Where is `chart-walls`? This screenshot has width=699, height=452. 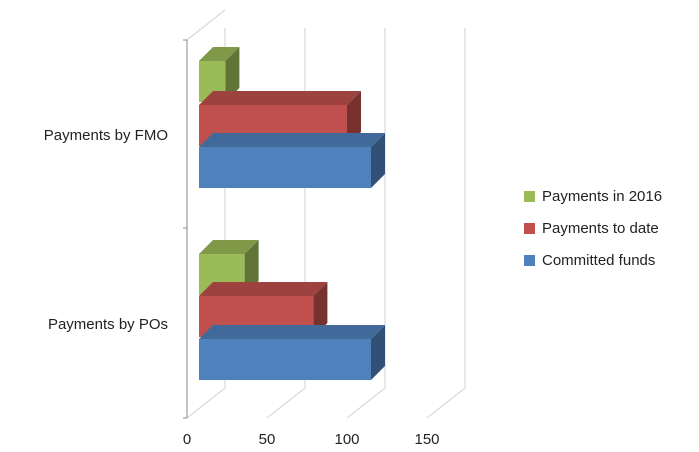 chart-walls is located at coordinates (206, 25).